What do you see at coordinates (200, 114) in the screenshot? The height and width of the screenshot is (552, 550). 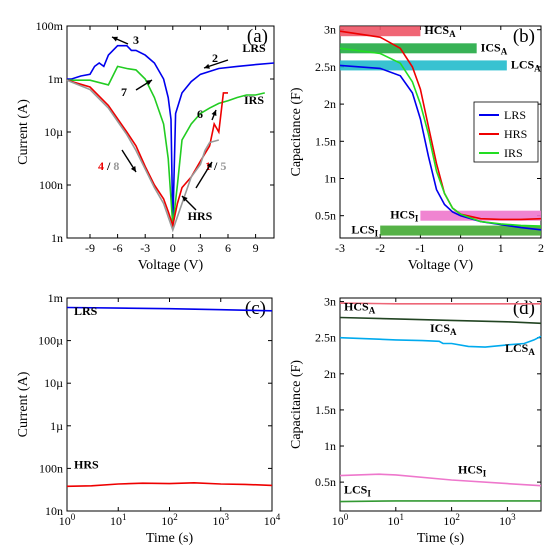 I see `curve-annotation: 6` at bounding box center [200, 114].